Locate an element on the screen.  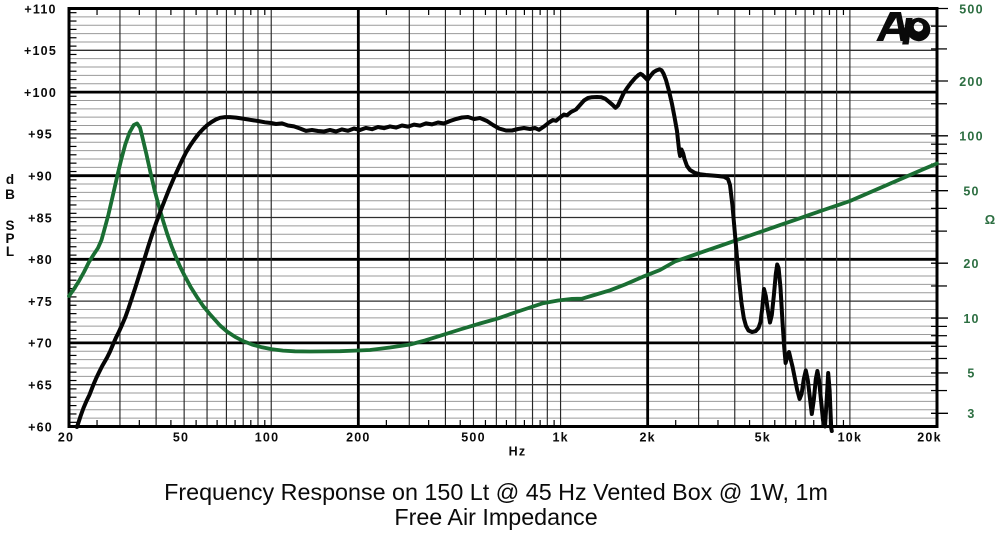
svg-text: S is located at coordinates (9, 225).